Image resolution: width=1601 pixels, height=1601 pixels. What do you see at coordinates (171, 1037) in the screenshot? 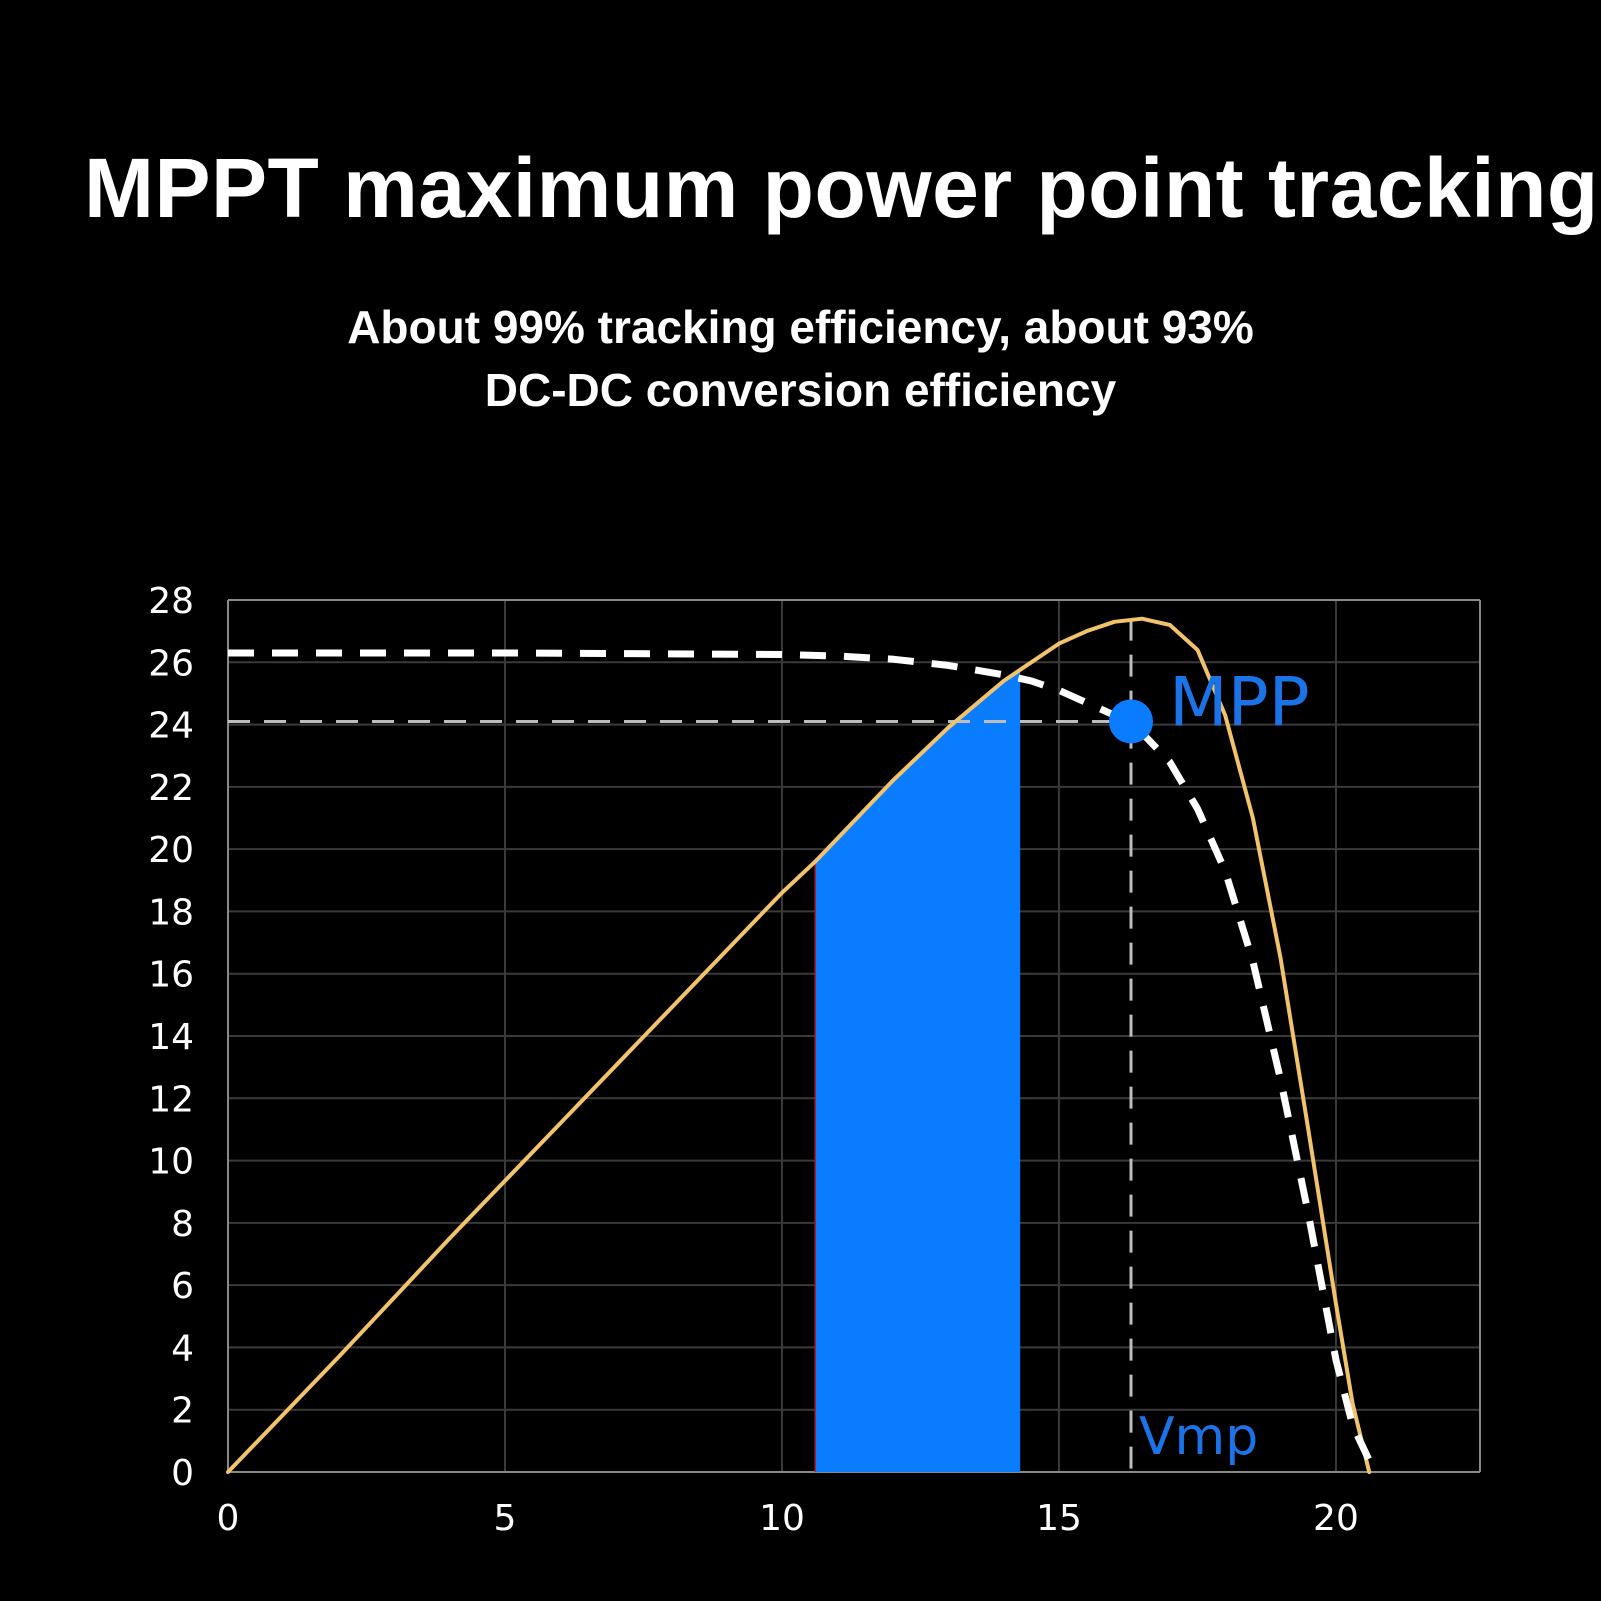
I see `y-tick-label: 14` at bounding box center [171, 1037].